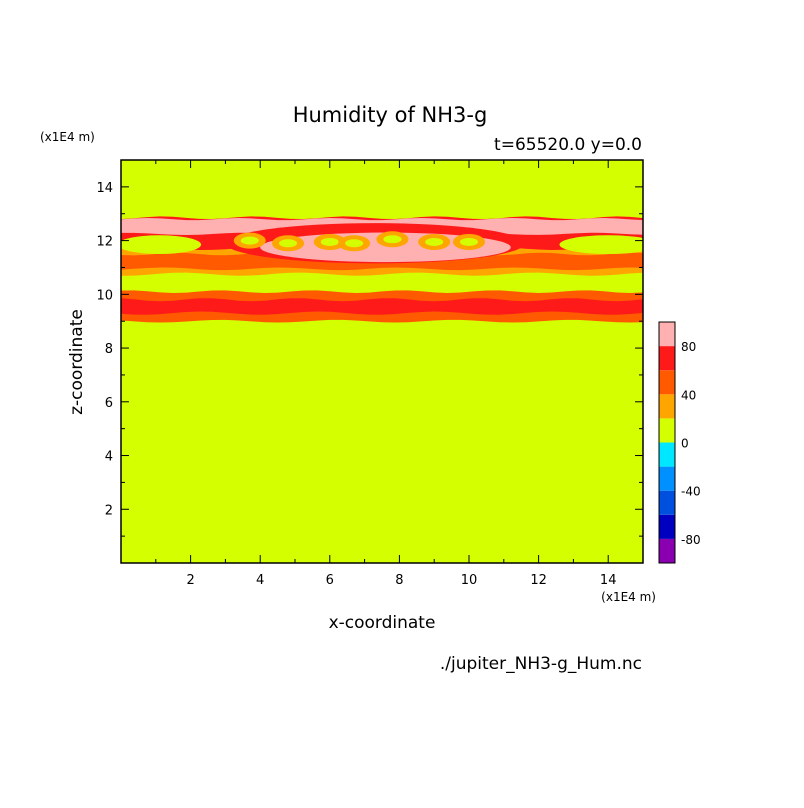 This screenshot has height=808, width=804. I want to click on y-tick-label: 12, so click(104, 242).